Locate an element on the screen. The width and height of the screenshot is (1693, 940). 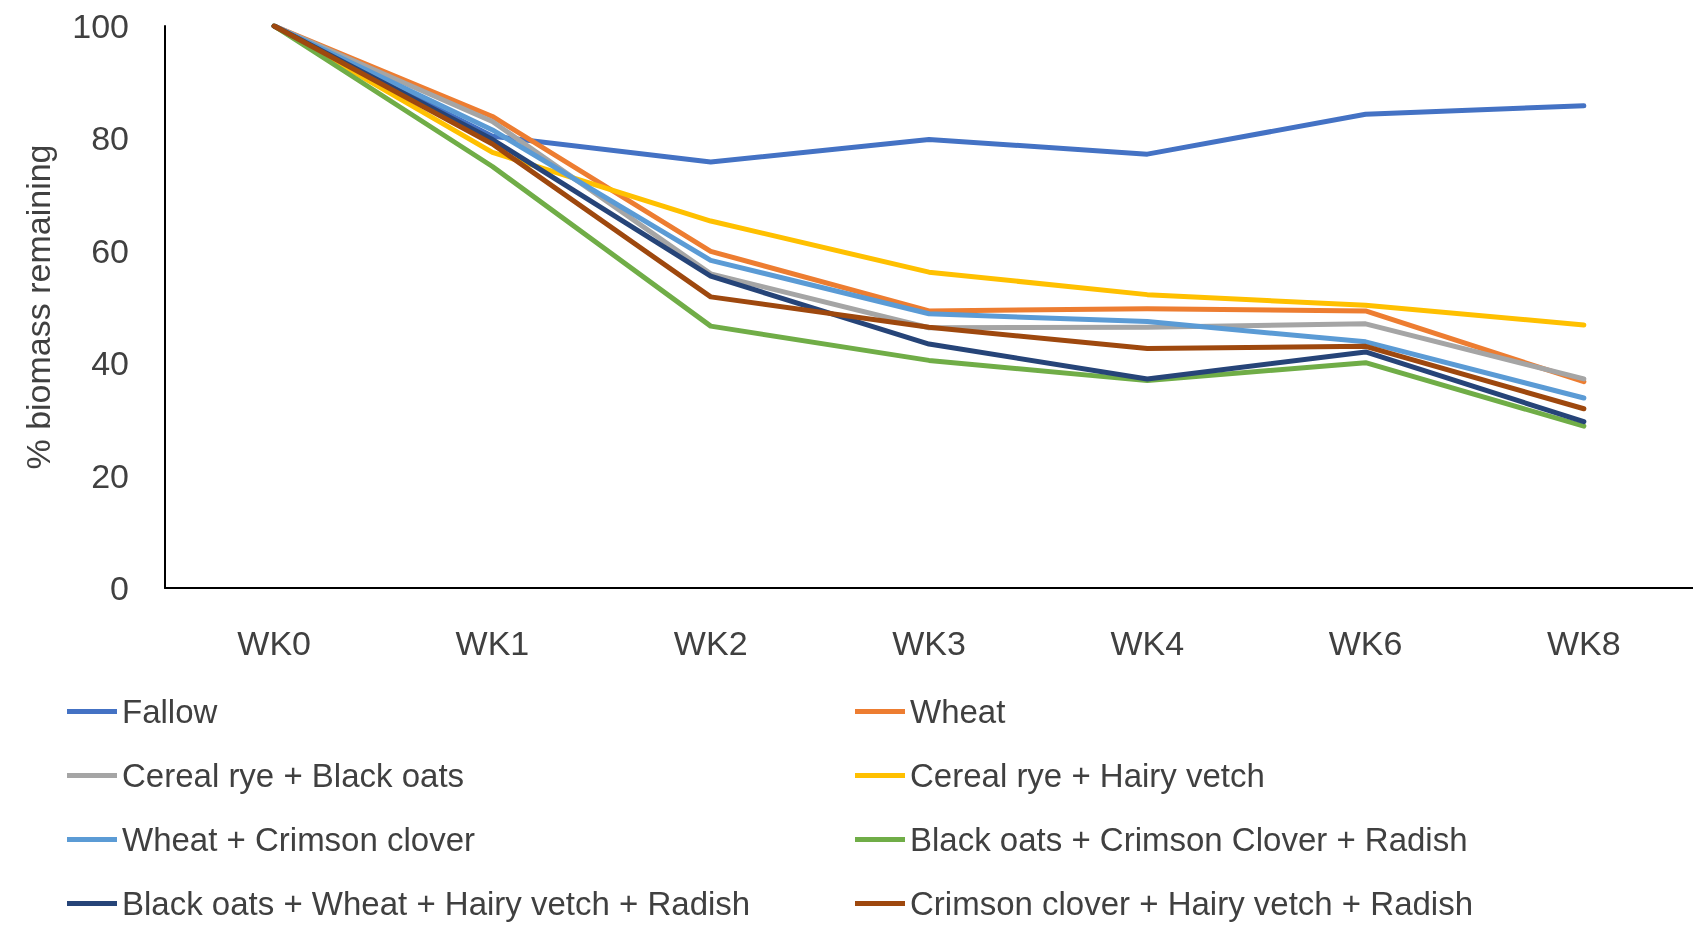
y-tick-label: 80 is located at coordinates (110, 138).